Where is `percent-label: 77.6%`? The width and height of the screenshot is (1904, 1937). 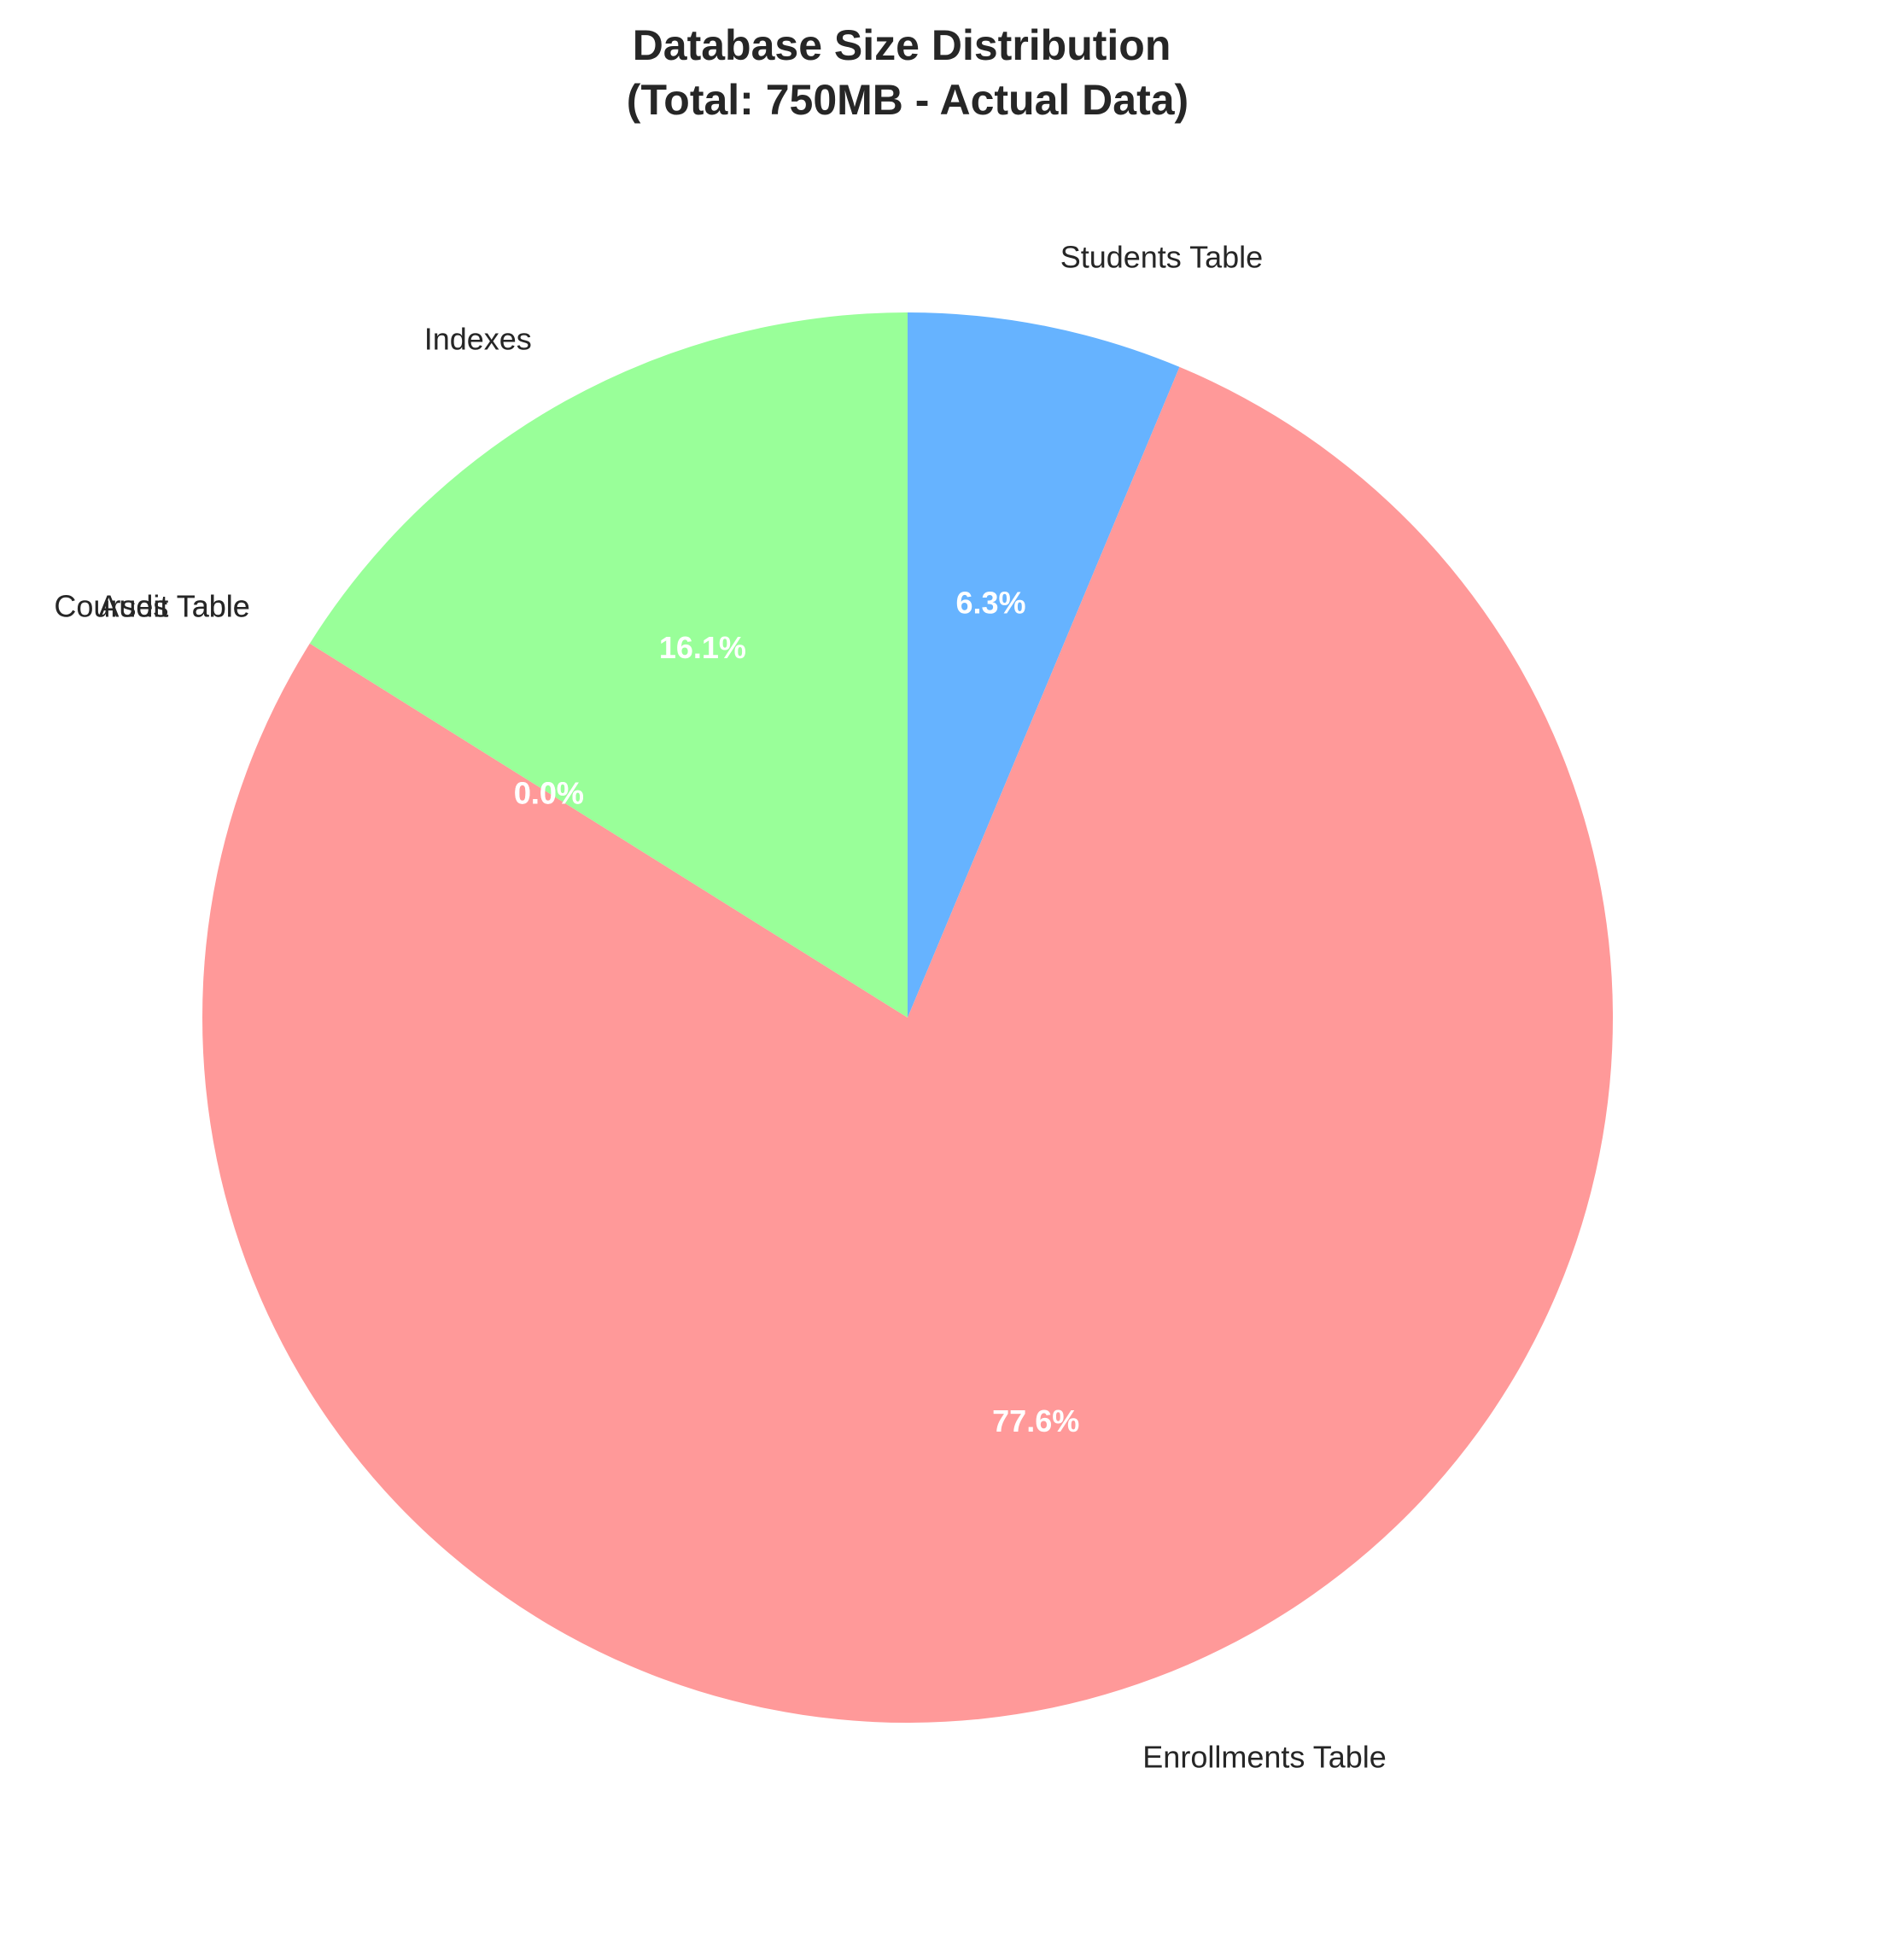
percent-label: 77.6% is located at coordinates (1035, 1421).